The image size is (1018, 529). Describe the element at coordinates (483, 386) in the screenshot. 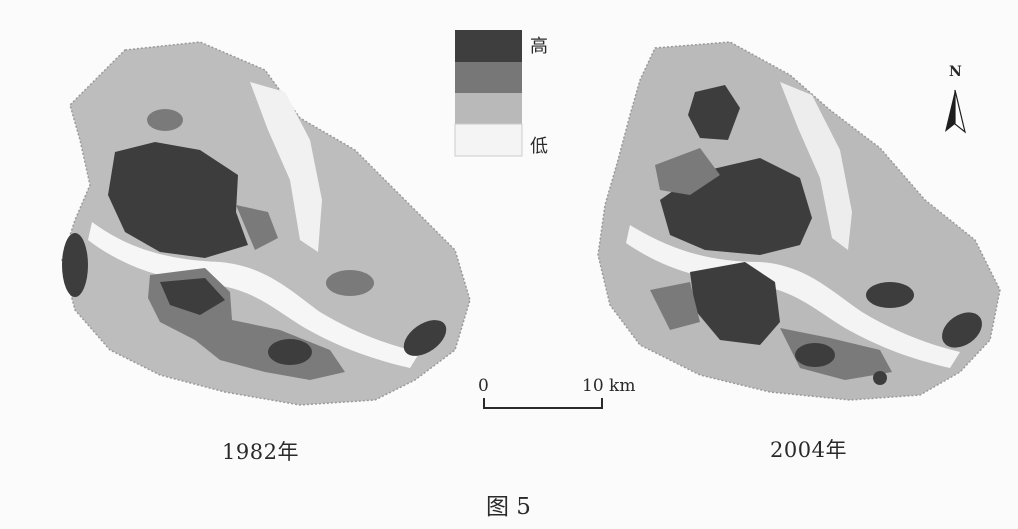

I see `scale-start-label: 0` at that location.